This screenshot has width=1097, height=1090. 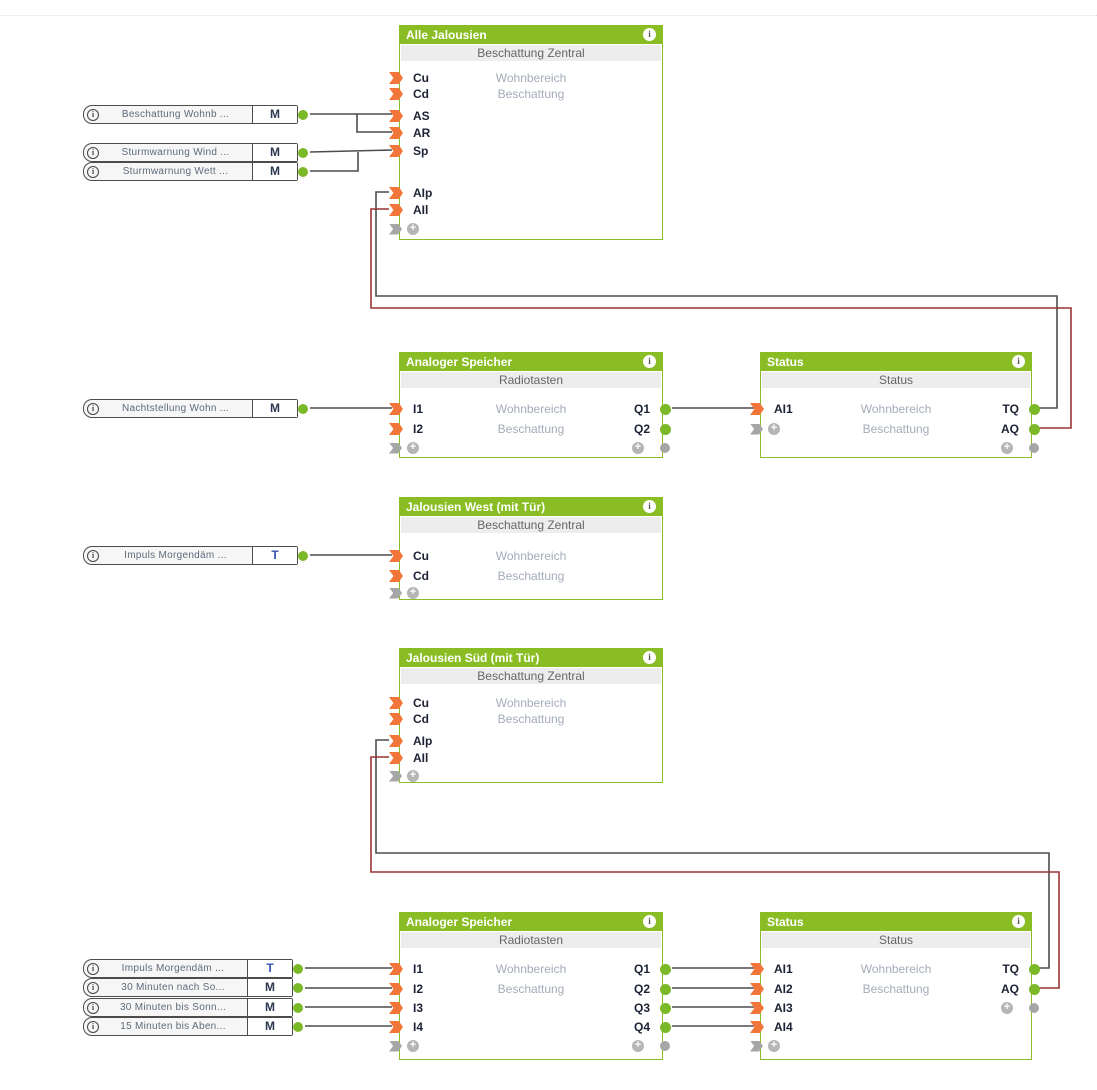 What do you see at coordinates (193, 1026) in the screenshot?
I see `input-reference-tag: i 15 Minuten bis Aben... M` at bounding box center [193, 1026].